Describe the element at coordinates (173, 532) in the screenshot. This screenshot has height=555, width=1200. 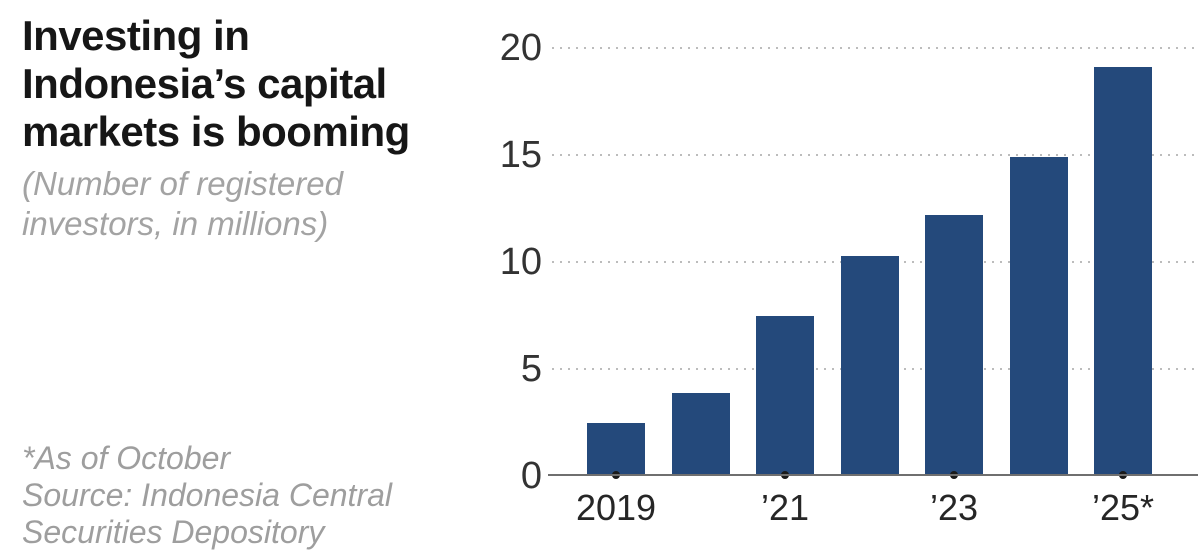
I see `source-line: Securities Depository` at that location.